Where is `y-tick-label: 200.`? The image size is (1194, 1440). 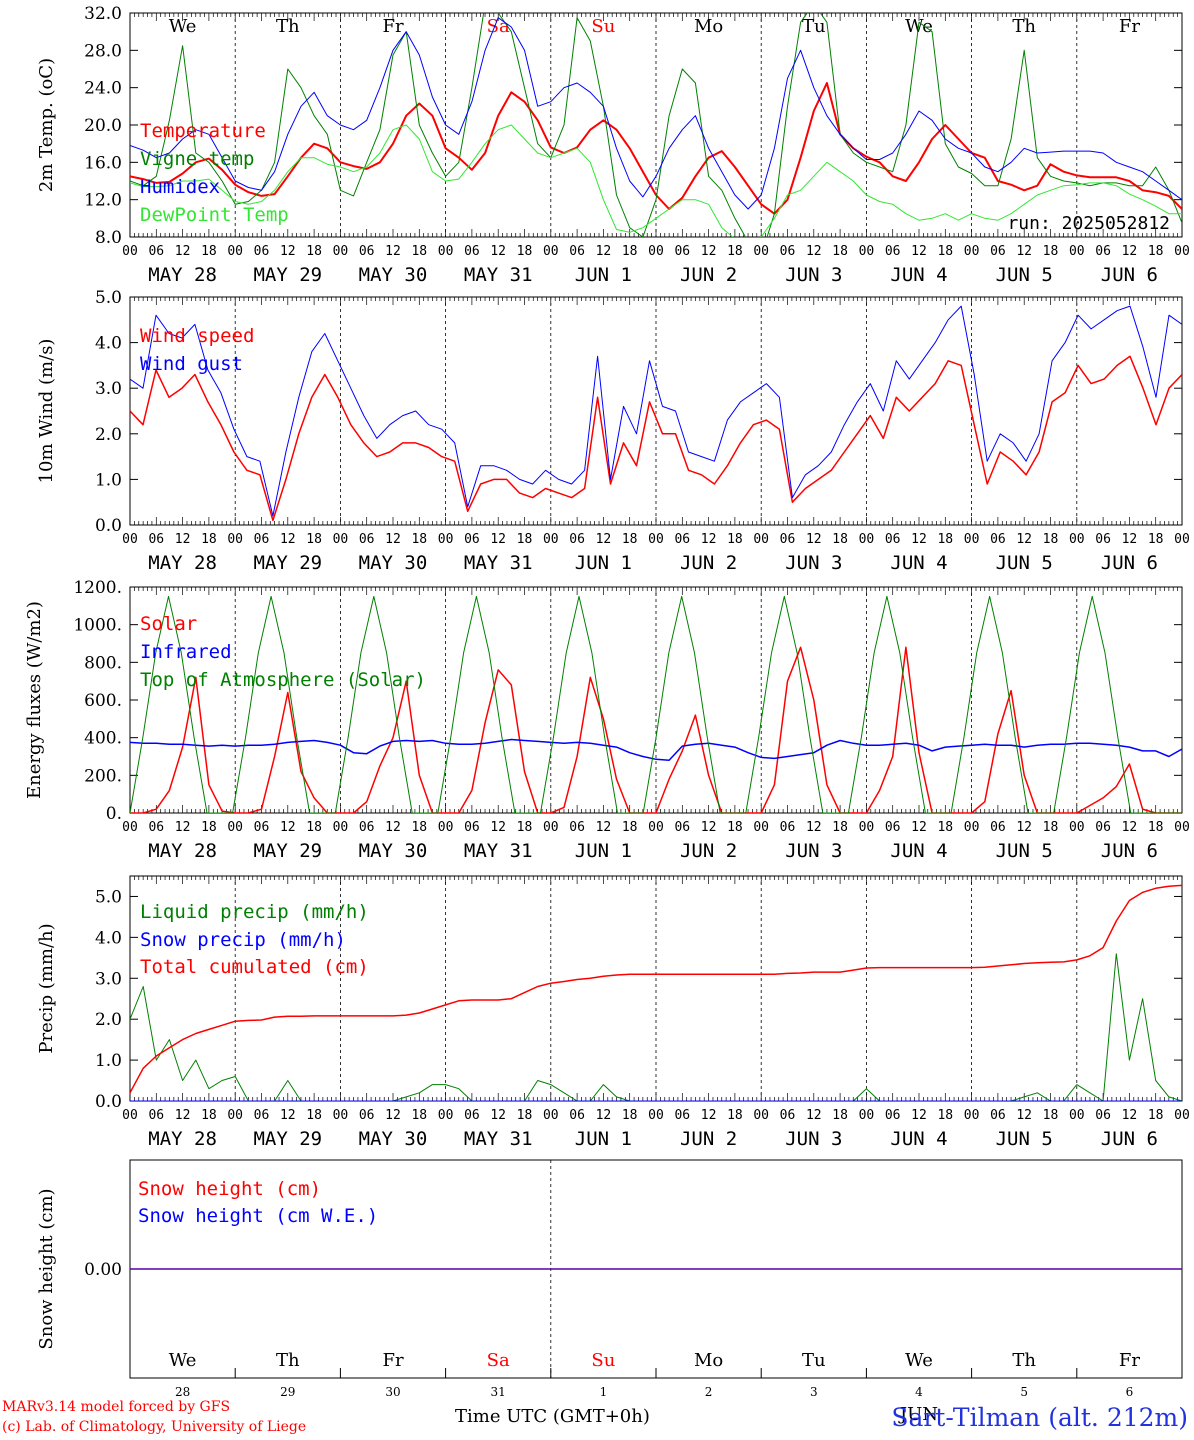
y-tick-label: 200. is located at coordinates (103, 776).